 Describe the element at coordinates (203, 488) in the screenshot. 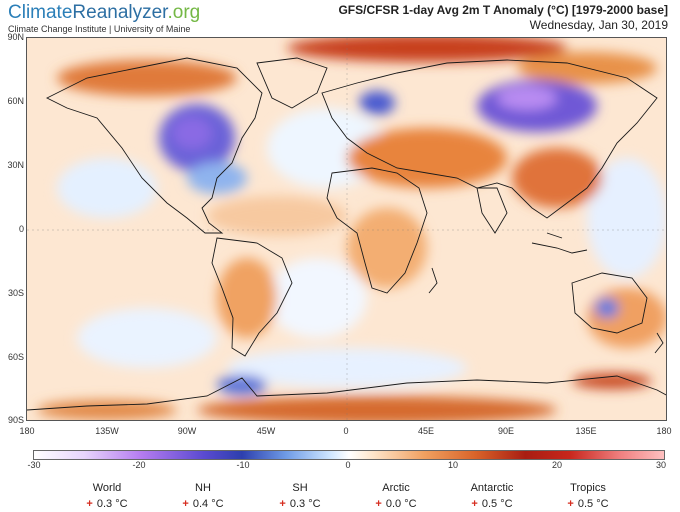

I see `stat-name: NH` at that location.